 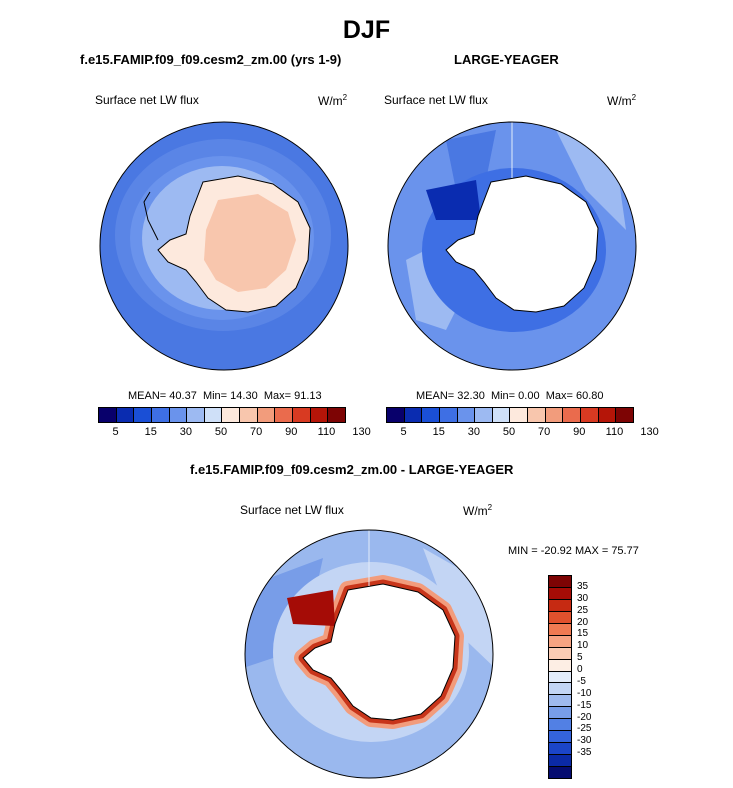 I want to click on colorbar-tick-label: -15, so click(x=584, y=705).